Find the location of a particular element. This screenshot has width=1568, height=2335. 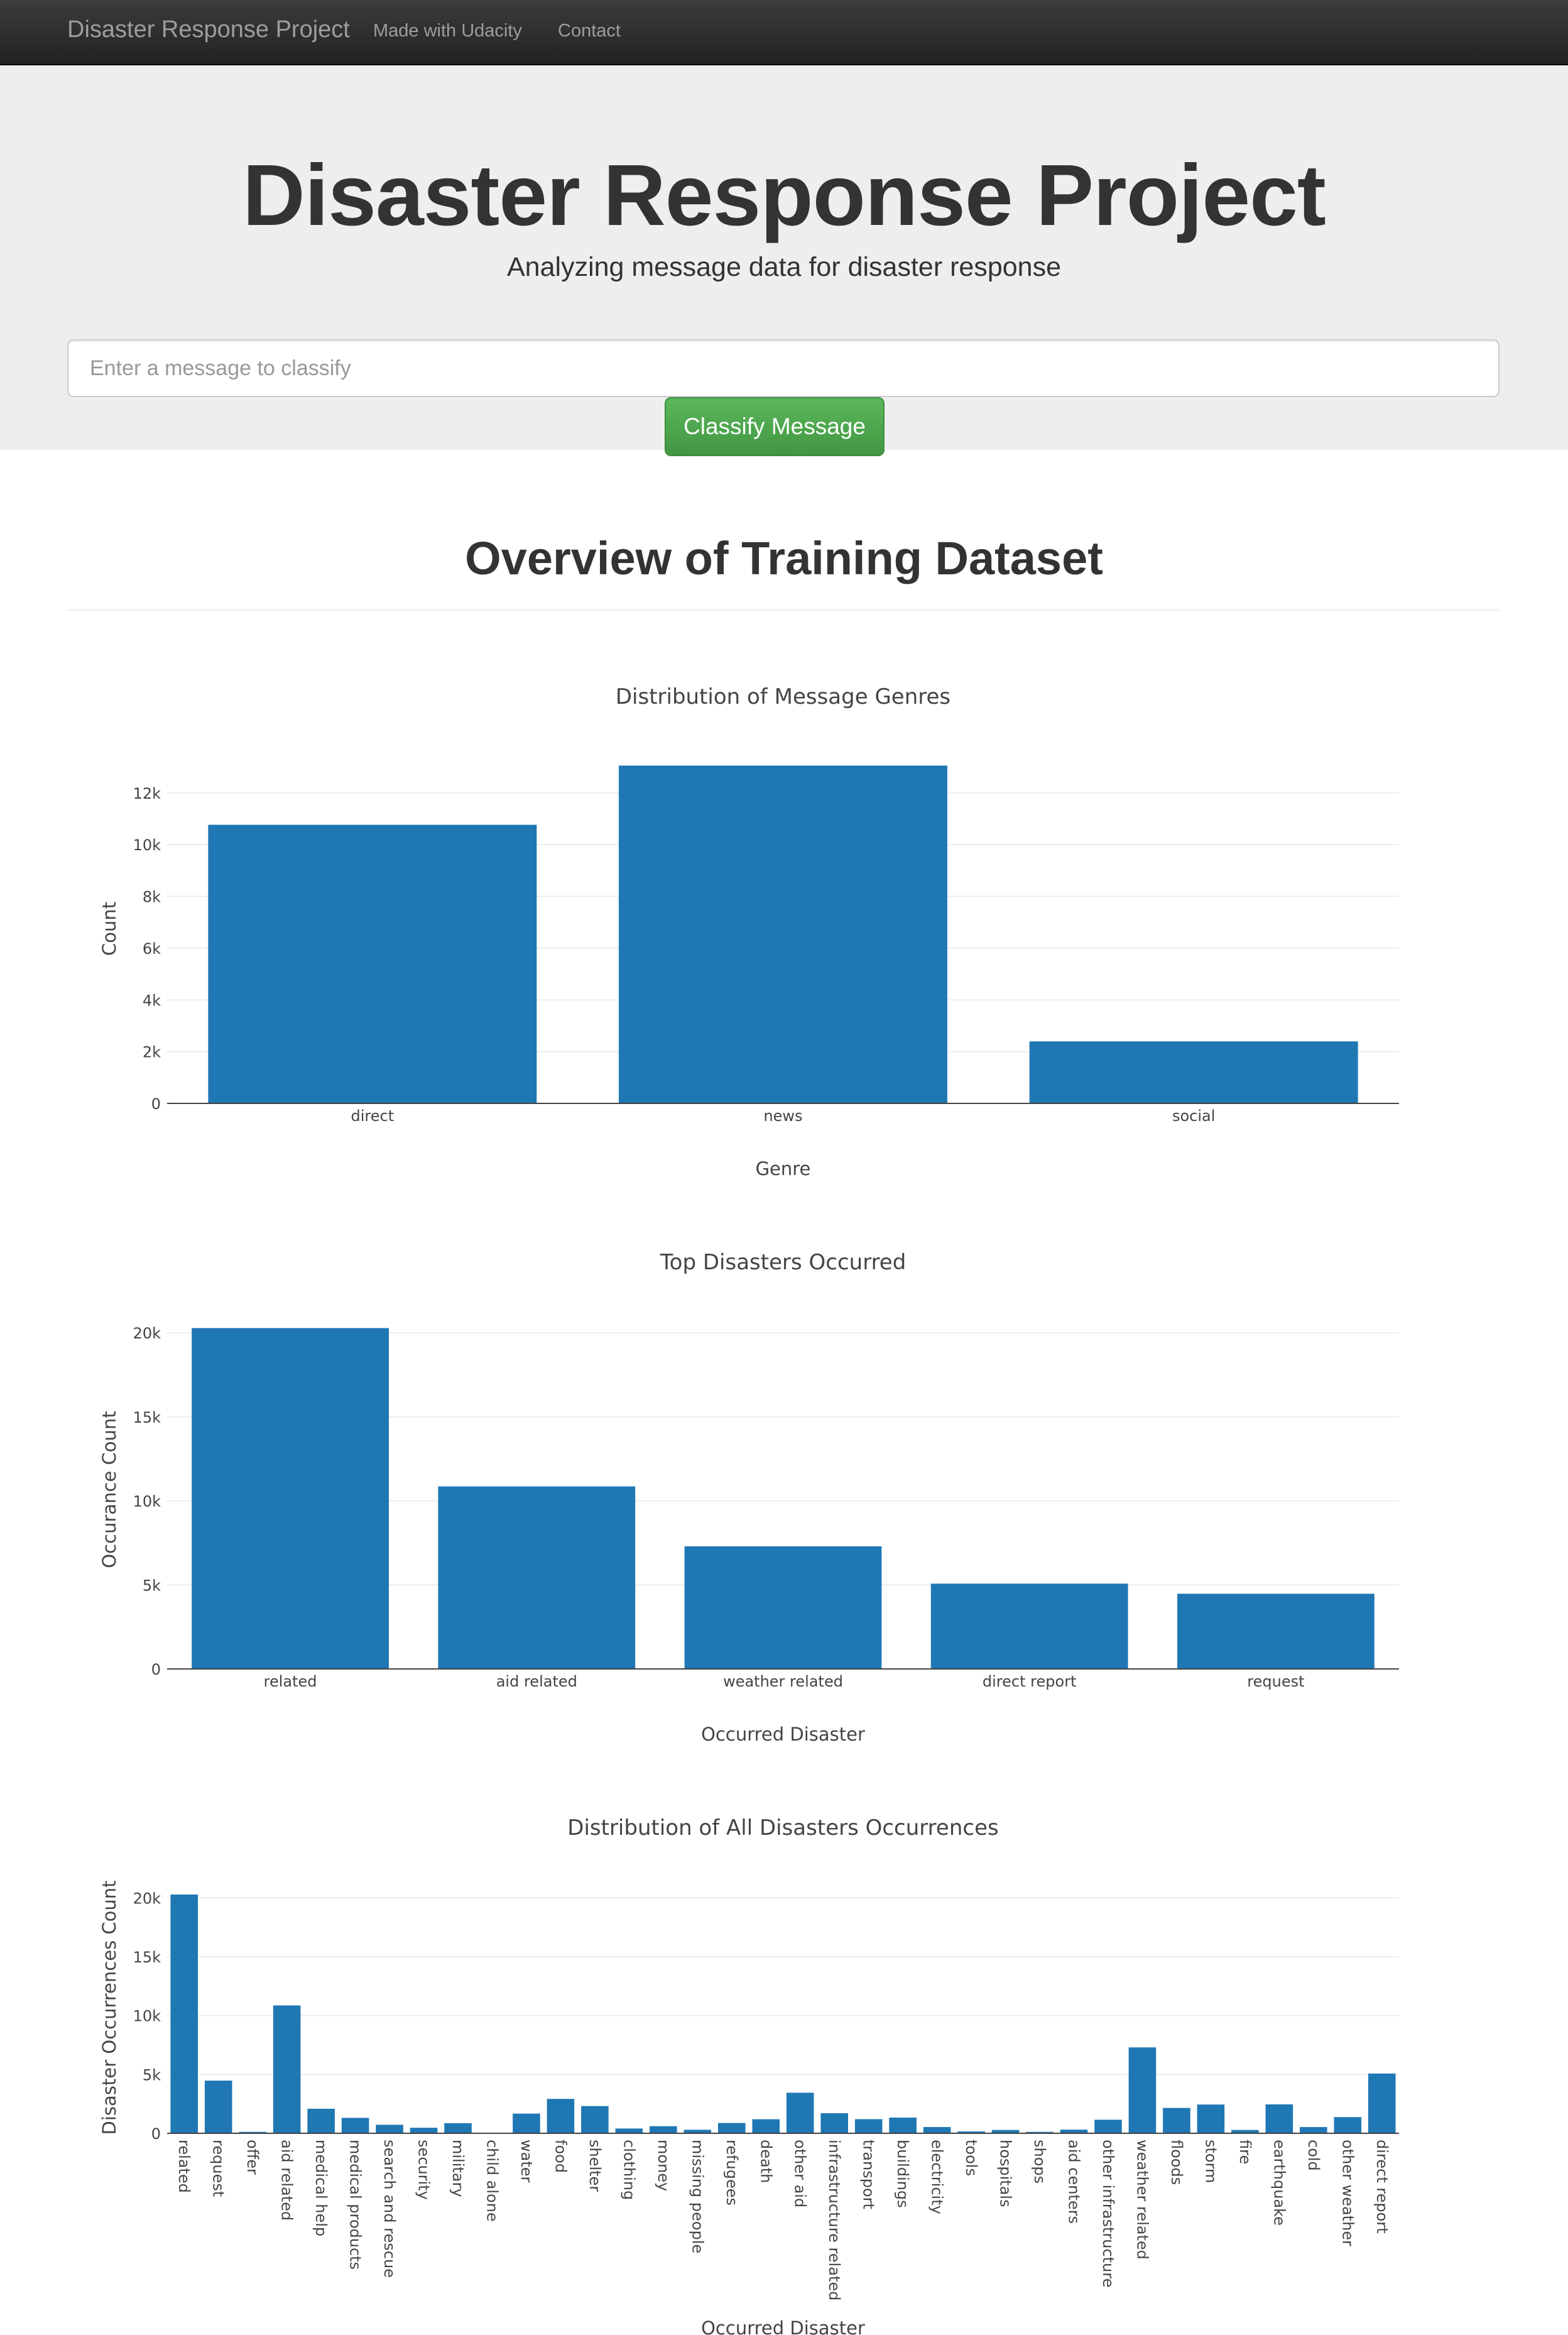

bar-money is located at coordinates (663, 2129).